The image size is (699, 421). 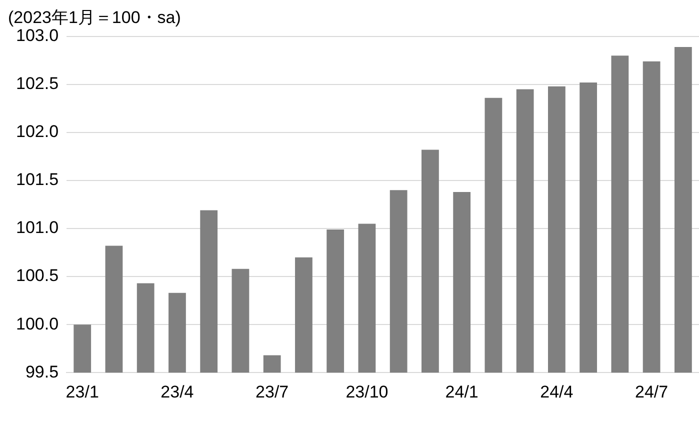 I want to click on x-tick-label: 23/4, so click(x=177, y=392).